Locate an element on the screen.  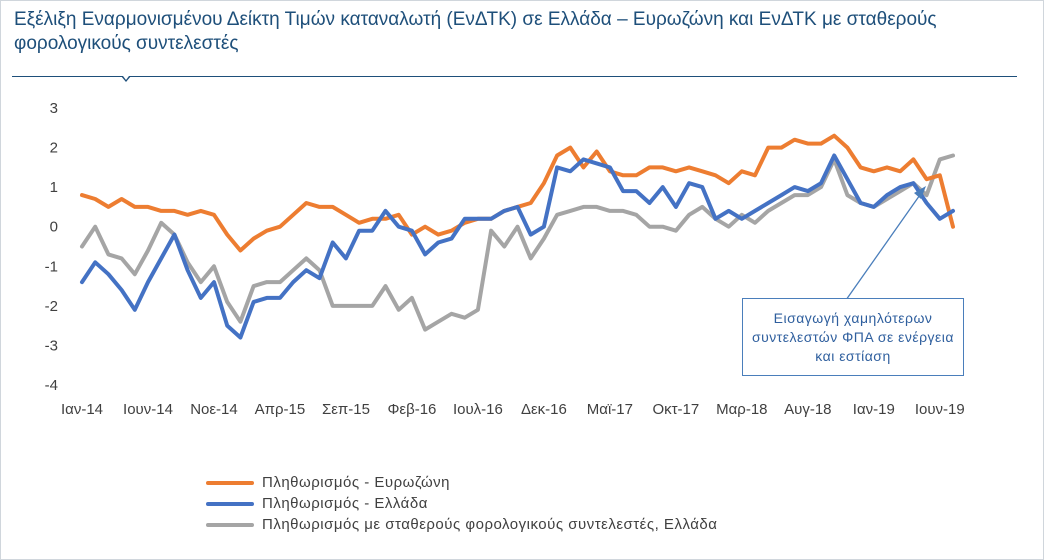
y-tick-label: -4 is located at coordinates (51, 385).